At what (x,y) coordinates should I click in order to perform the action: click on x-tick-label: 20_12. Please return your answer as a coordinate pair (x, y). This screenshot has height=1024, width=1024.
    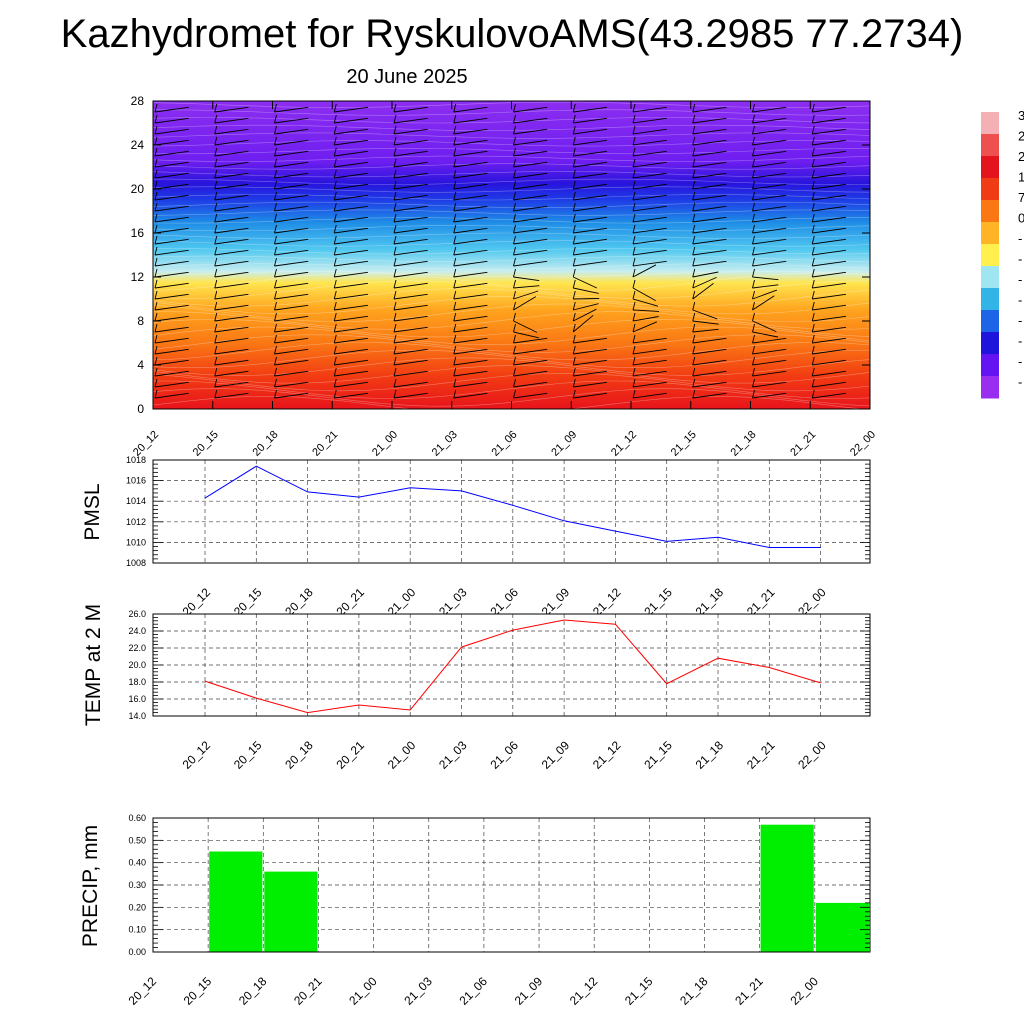
    Looking at the image, I should click on (197, 755).